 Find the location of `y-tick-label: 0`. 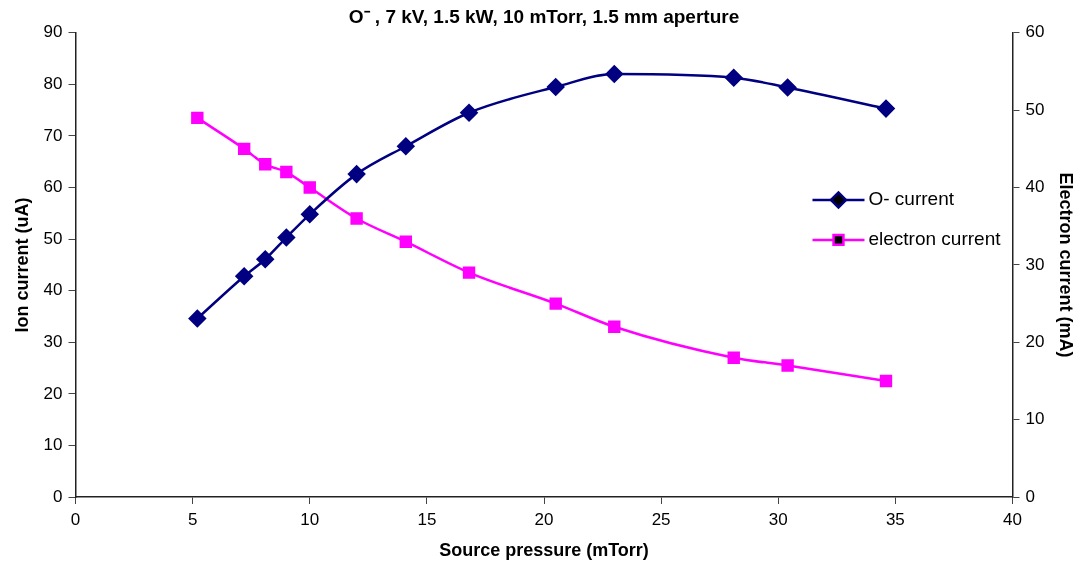

y-tick-label: 0 is located at coordinates (58, 496).